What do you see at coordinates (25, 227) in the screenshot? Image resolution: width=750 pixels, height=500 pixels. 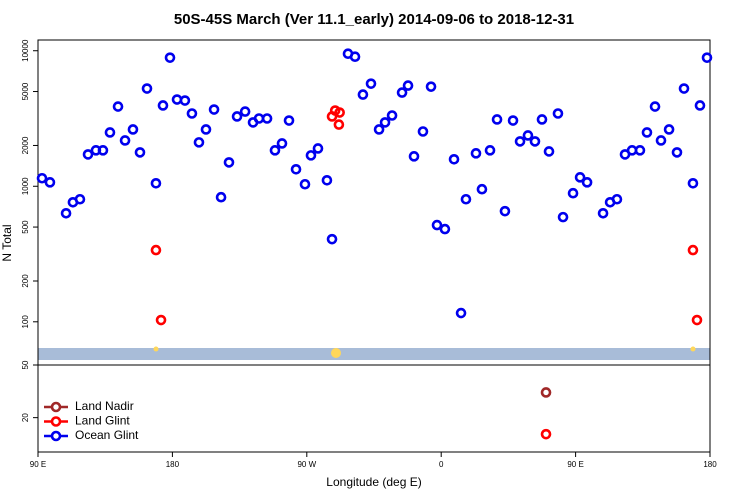 I see `y-tick-label: 500` at bounding box center [25, 227].